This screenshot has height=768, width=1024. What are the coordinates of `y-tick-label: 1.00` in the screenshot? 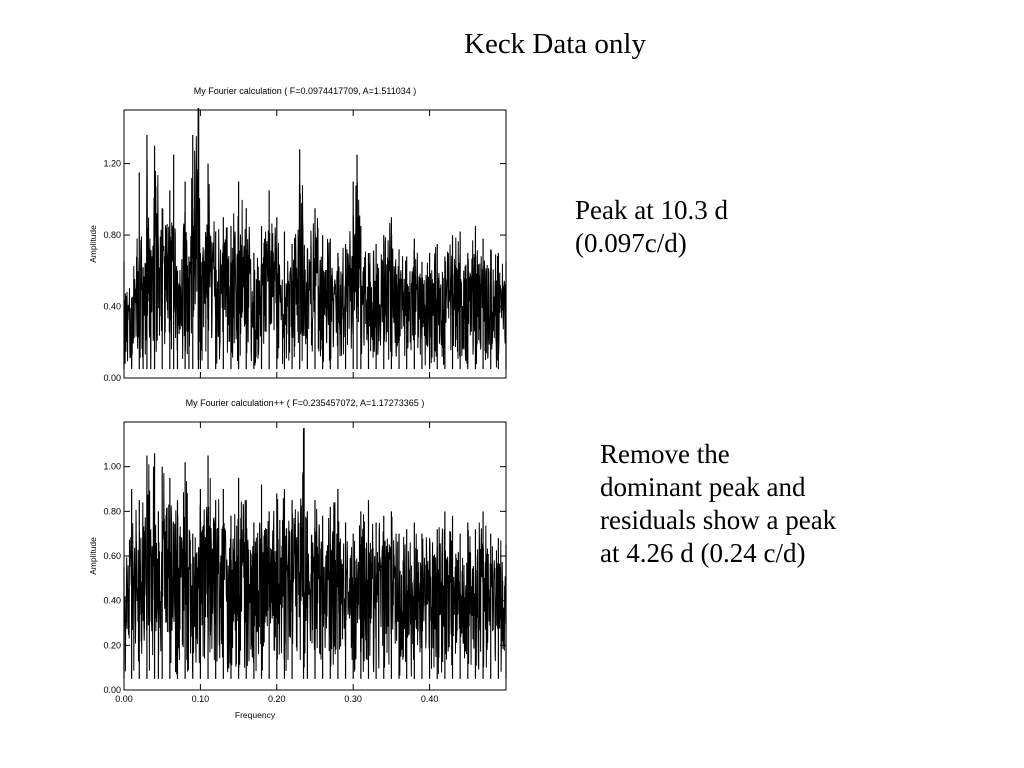 It's located at (112, 467).